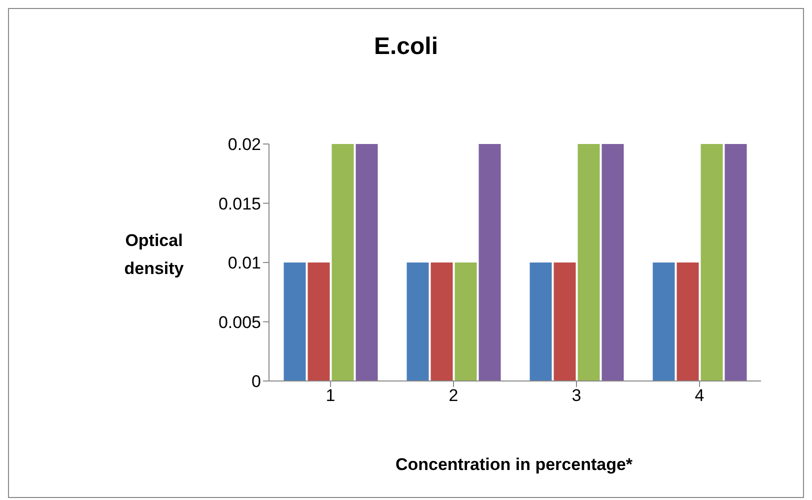 The image size is (812, 500). Describe the element at coordinates (154, 255) in the screenshot. I see `y-axis-title: Optical density` at that location.